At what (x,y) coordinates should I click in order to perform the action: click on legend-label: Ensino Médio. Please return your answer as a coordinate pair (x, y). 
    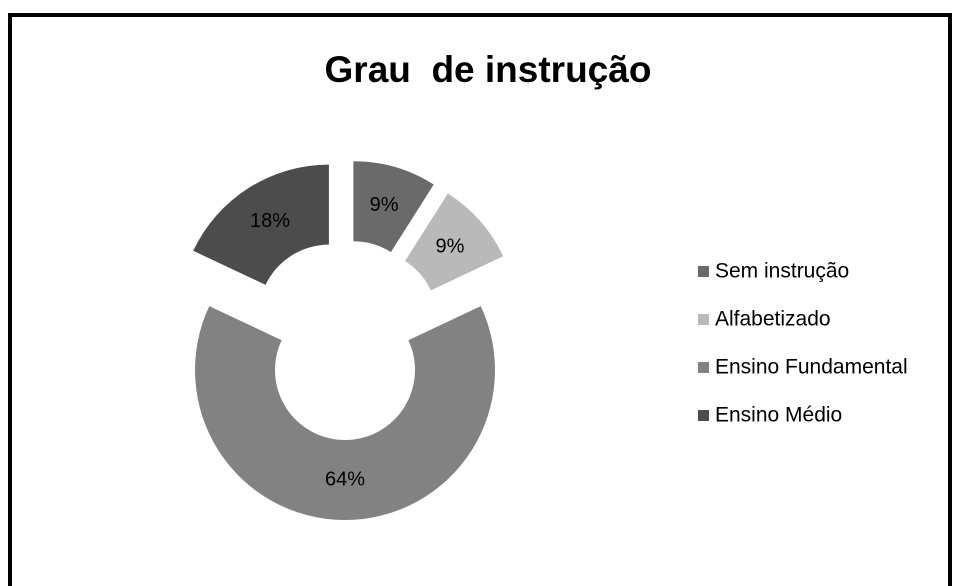
    Looking at the image, I should click on (778, 415).